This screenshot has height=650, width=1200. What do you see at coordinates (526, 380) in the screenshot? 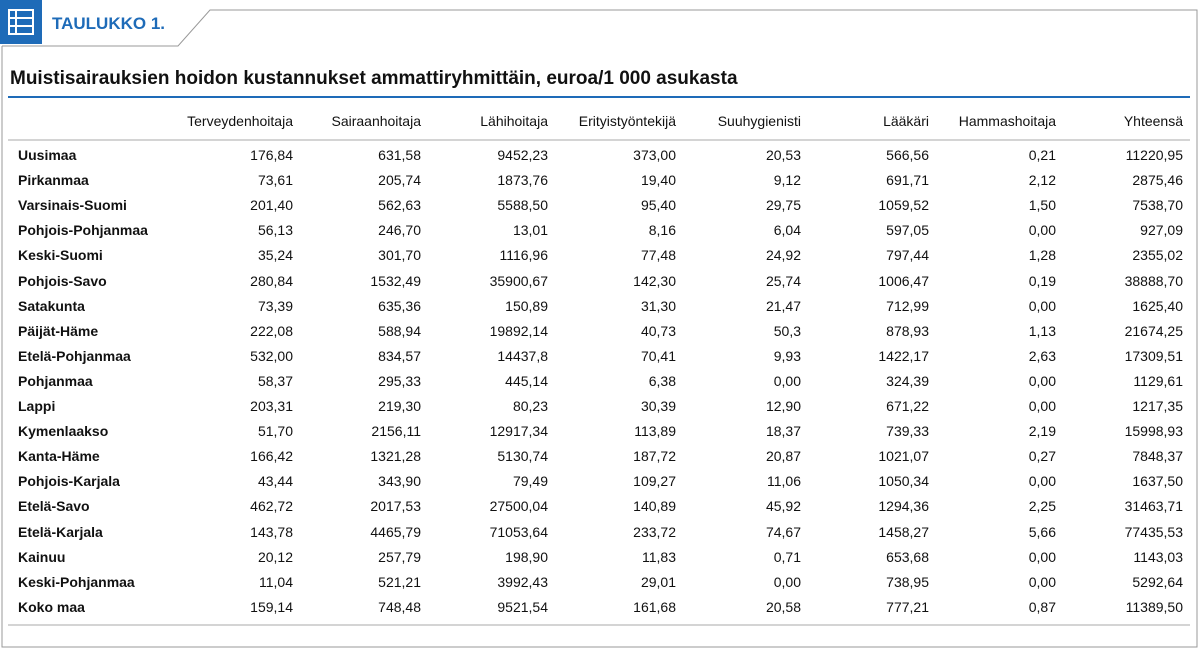
I see `cell: 445,14` at bounding box center [526, 380].